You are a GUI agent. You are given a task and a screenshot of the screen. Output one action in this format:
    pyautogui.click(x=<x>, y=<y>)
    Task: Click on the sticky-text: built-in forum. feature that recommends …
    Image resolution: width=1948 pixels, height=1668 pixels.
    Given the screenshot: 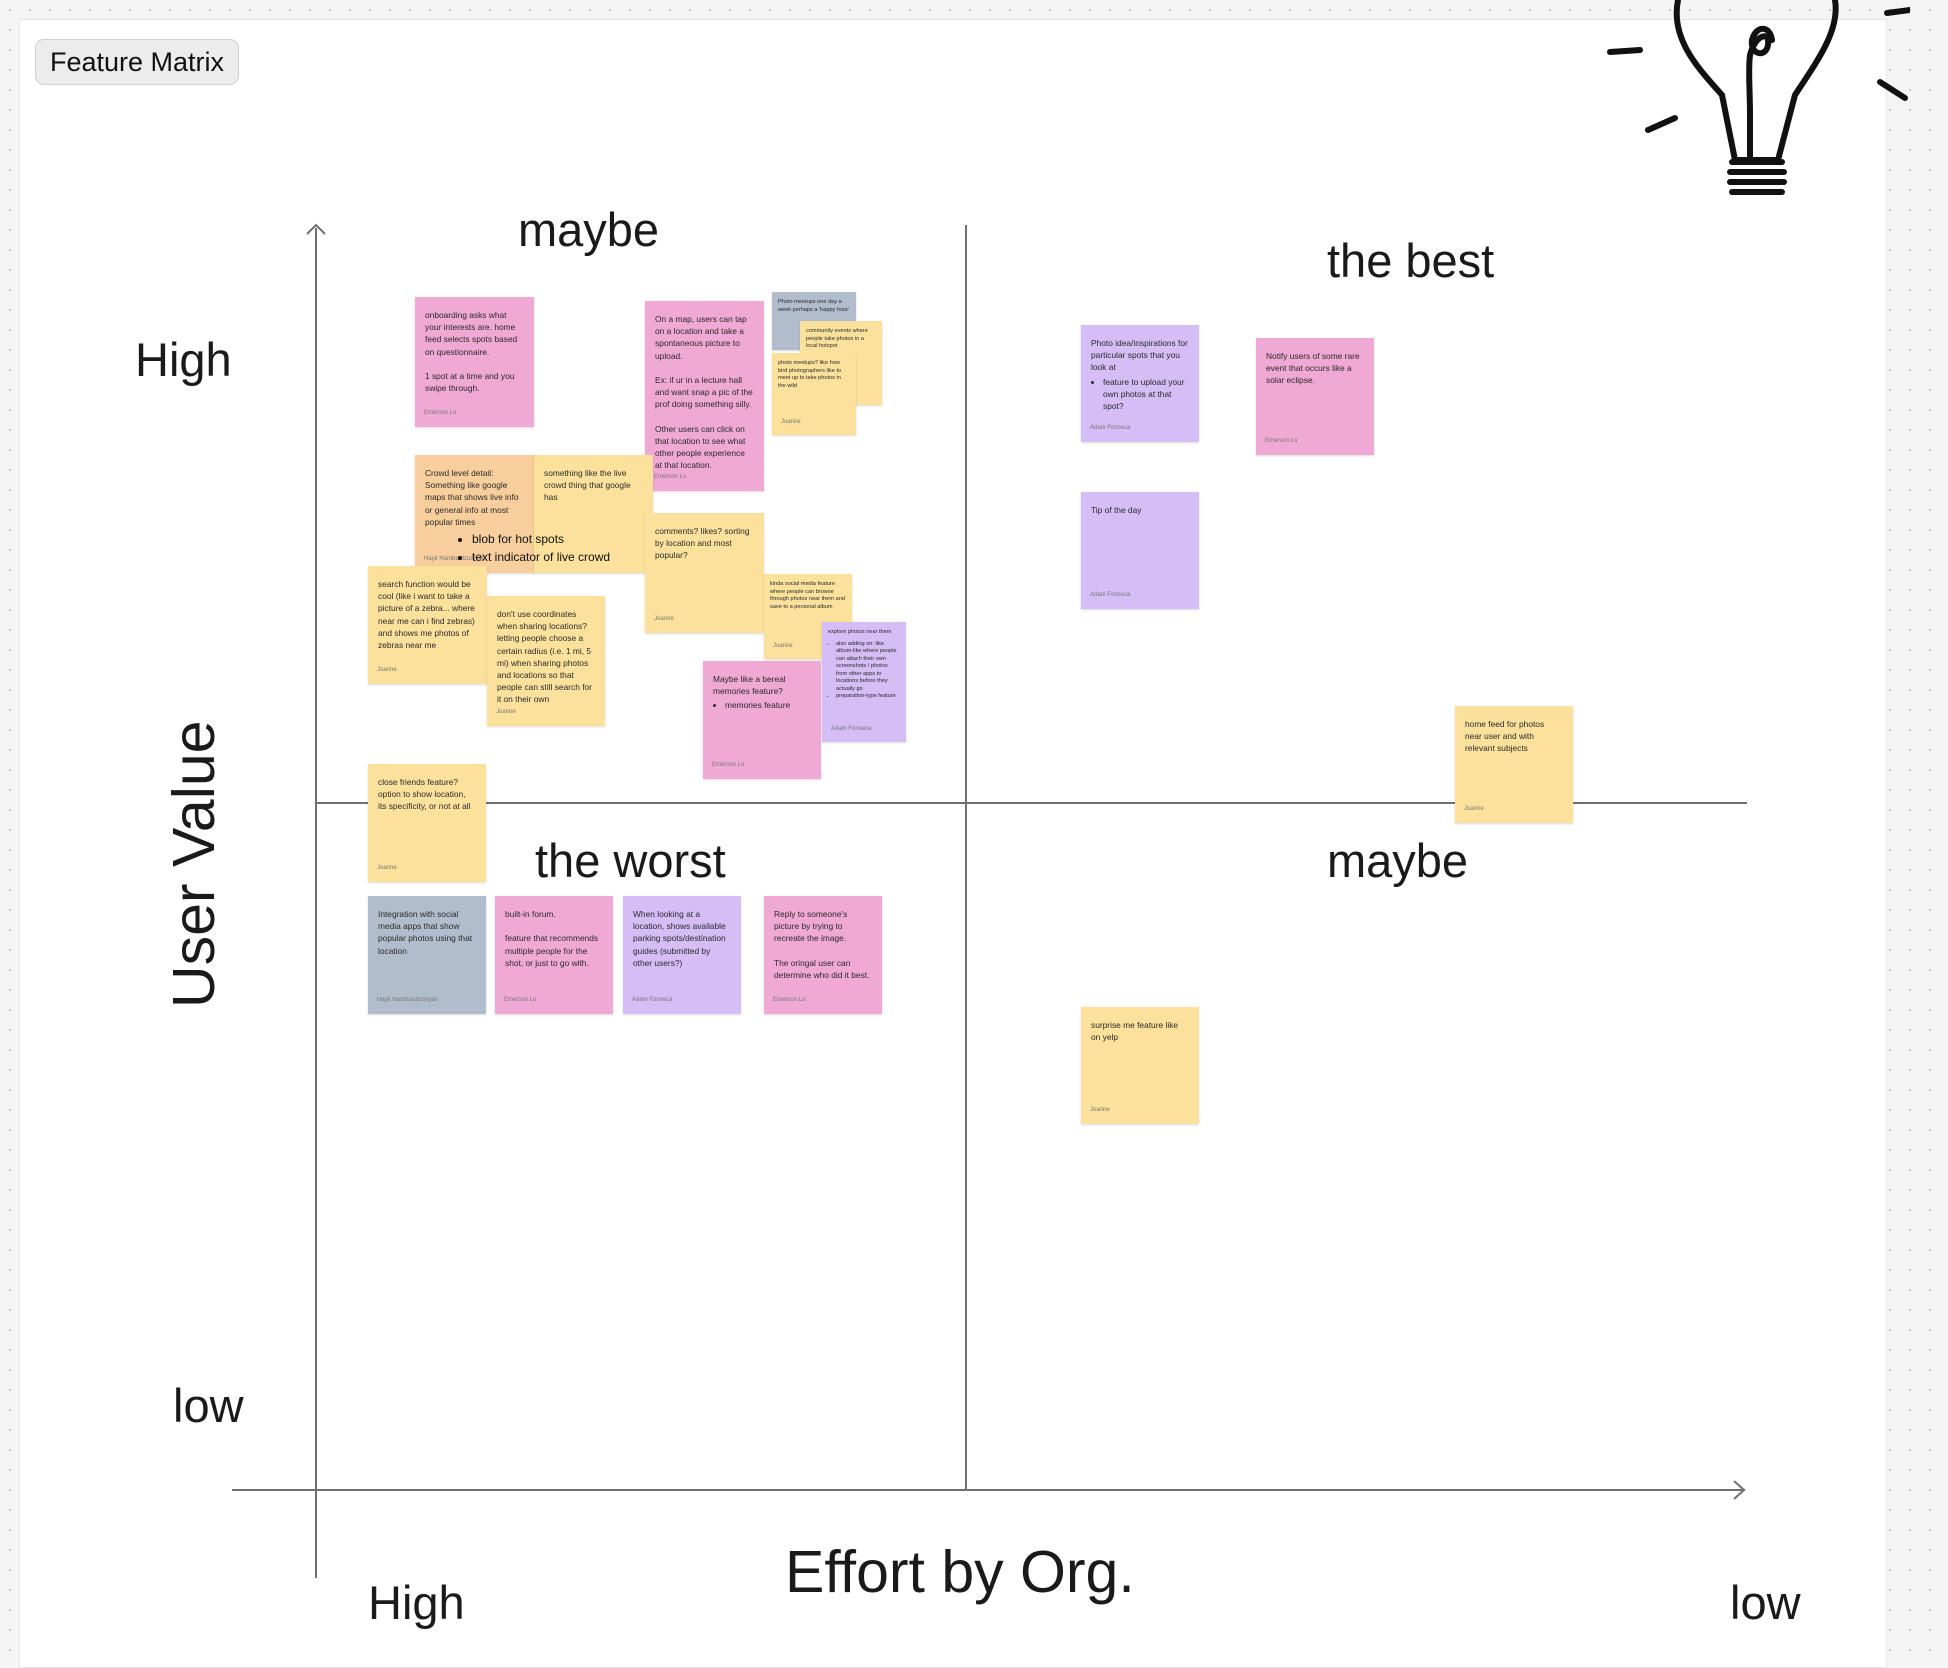 What is the action you would take?
    pyautogui.click(x=552, y=938)
    